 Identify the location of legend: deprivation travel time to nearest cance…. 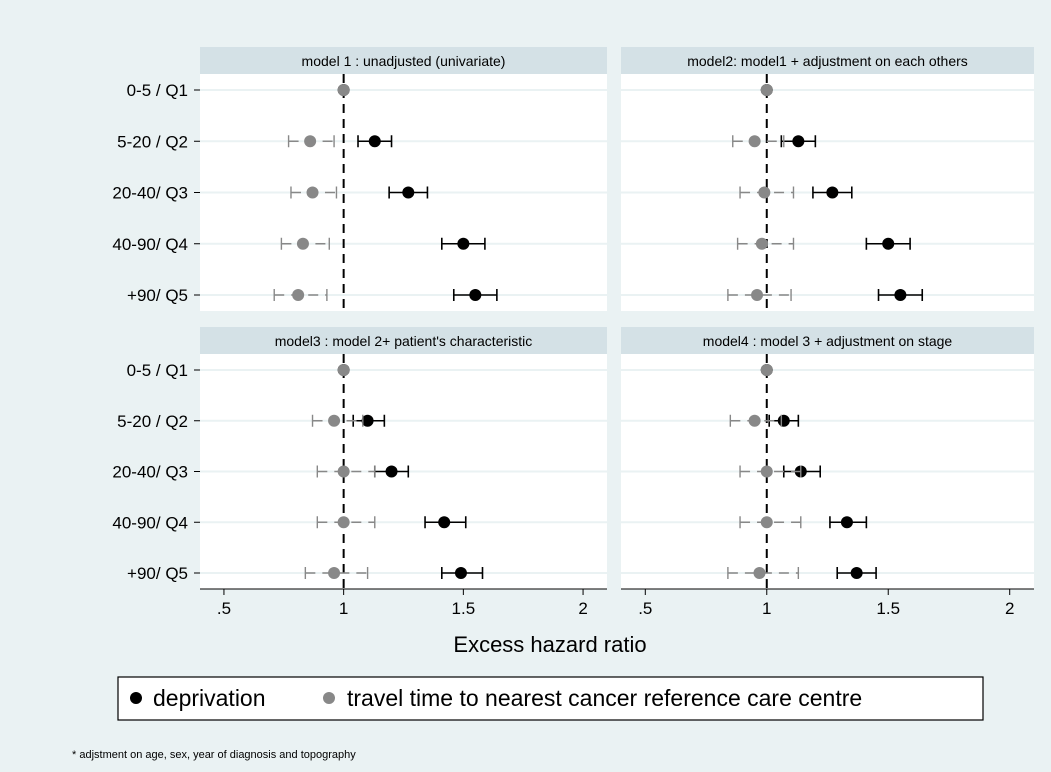
(550, 698).